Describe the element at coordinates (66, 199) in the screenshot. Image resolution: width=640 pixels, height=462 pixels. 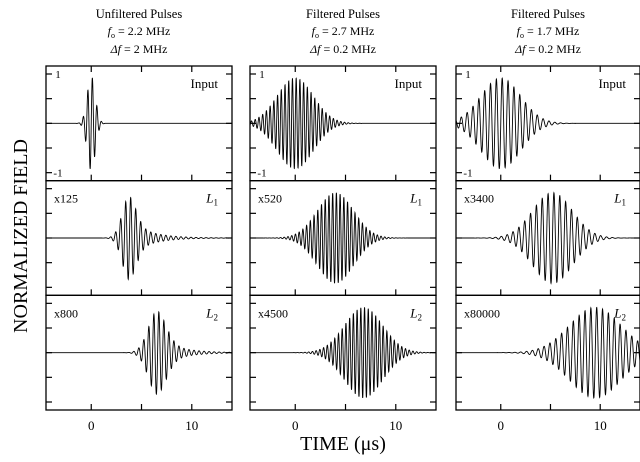
I see `scale-factor: x125` at that location.